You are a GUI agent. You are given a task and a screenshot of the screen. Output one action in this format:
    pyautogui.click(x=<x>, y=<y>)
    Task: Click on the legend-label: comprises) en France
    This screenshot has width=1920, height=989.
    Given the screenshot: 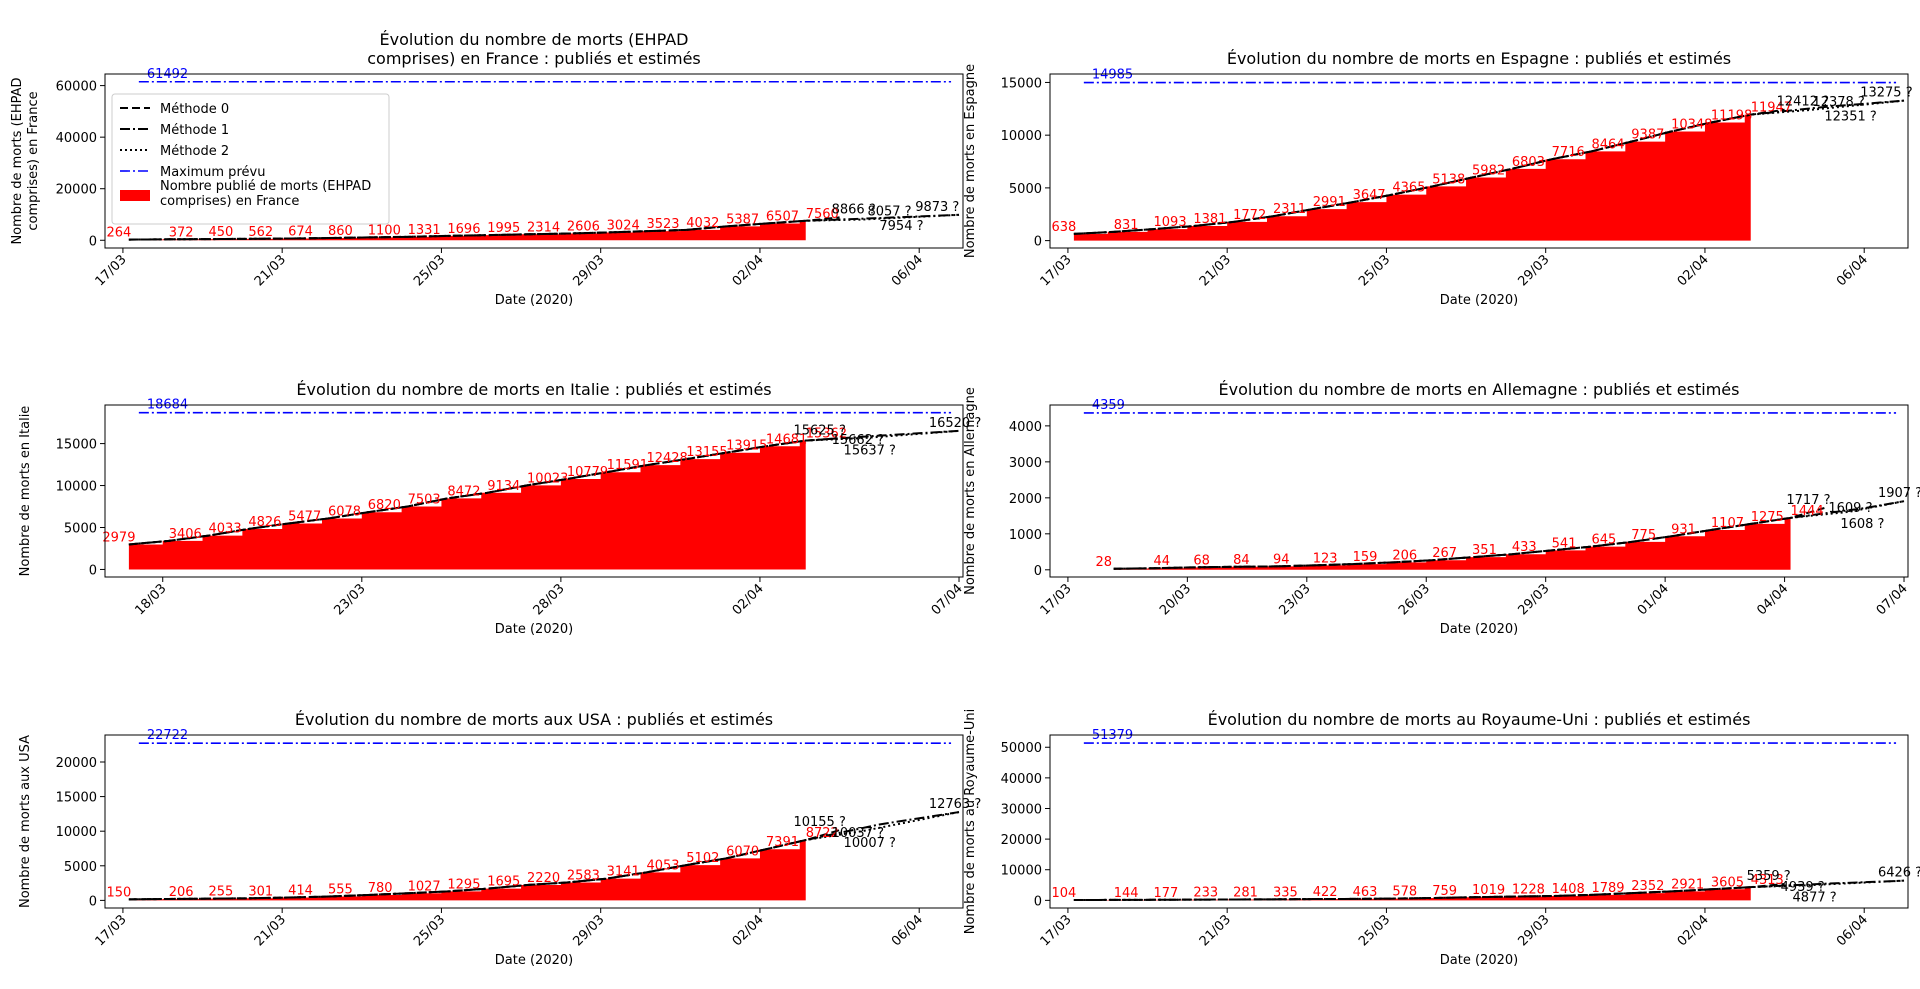 What is the action you would take?
    pyautogui.click(x=229, y=201)
    